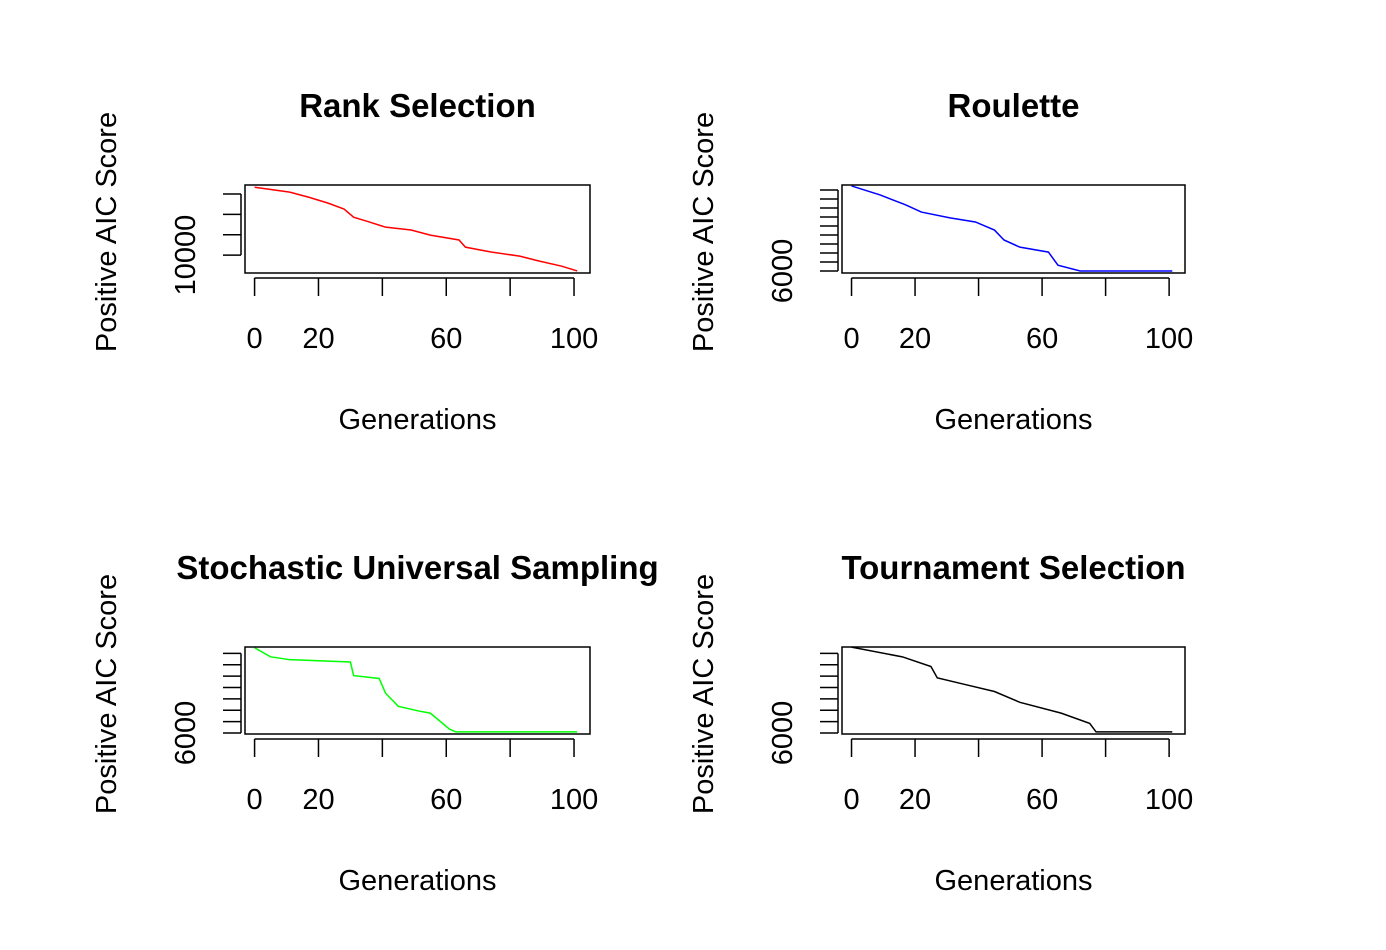 Image resolution: width=1386 pixels, height=950 pixels. I want to click on y-tick-label: 10000, so click(186, 255).